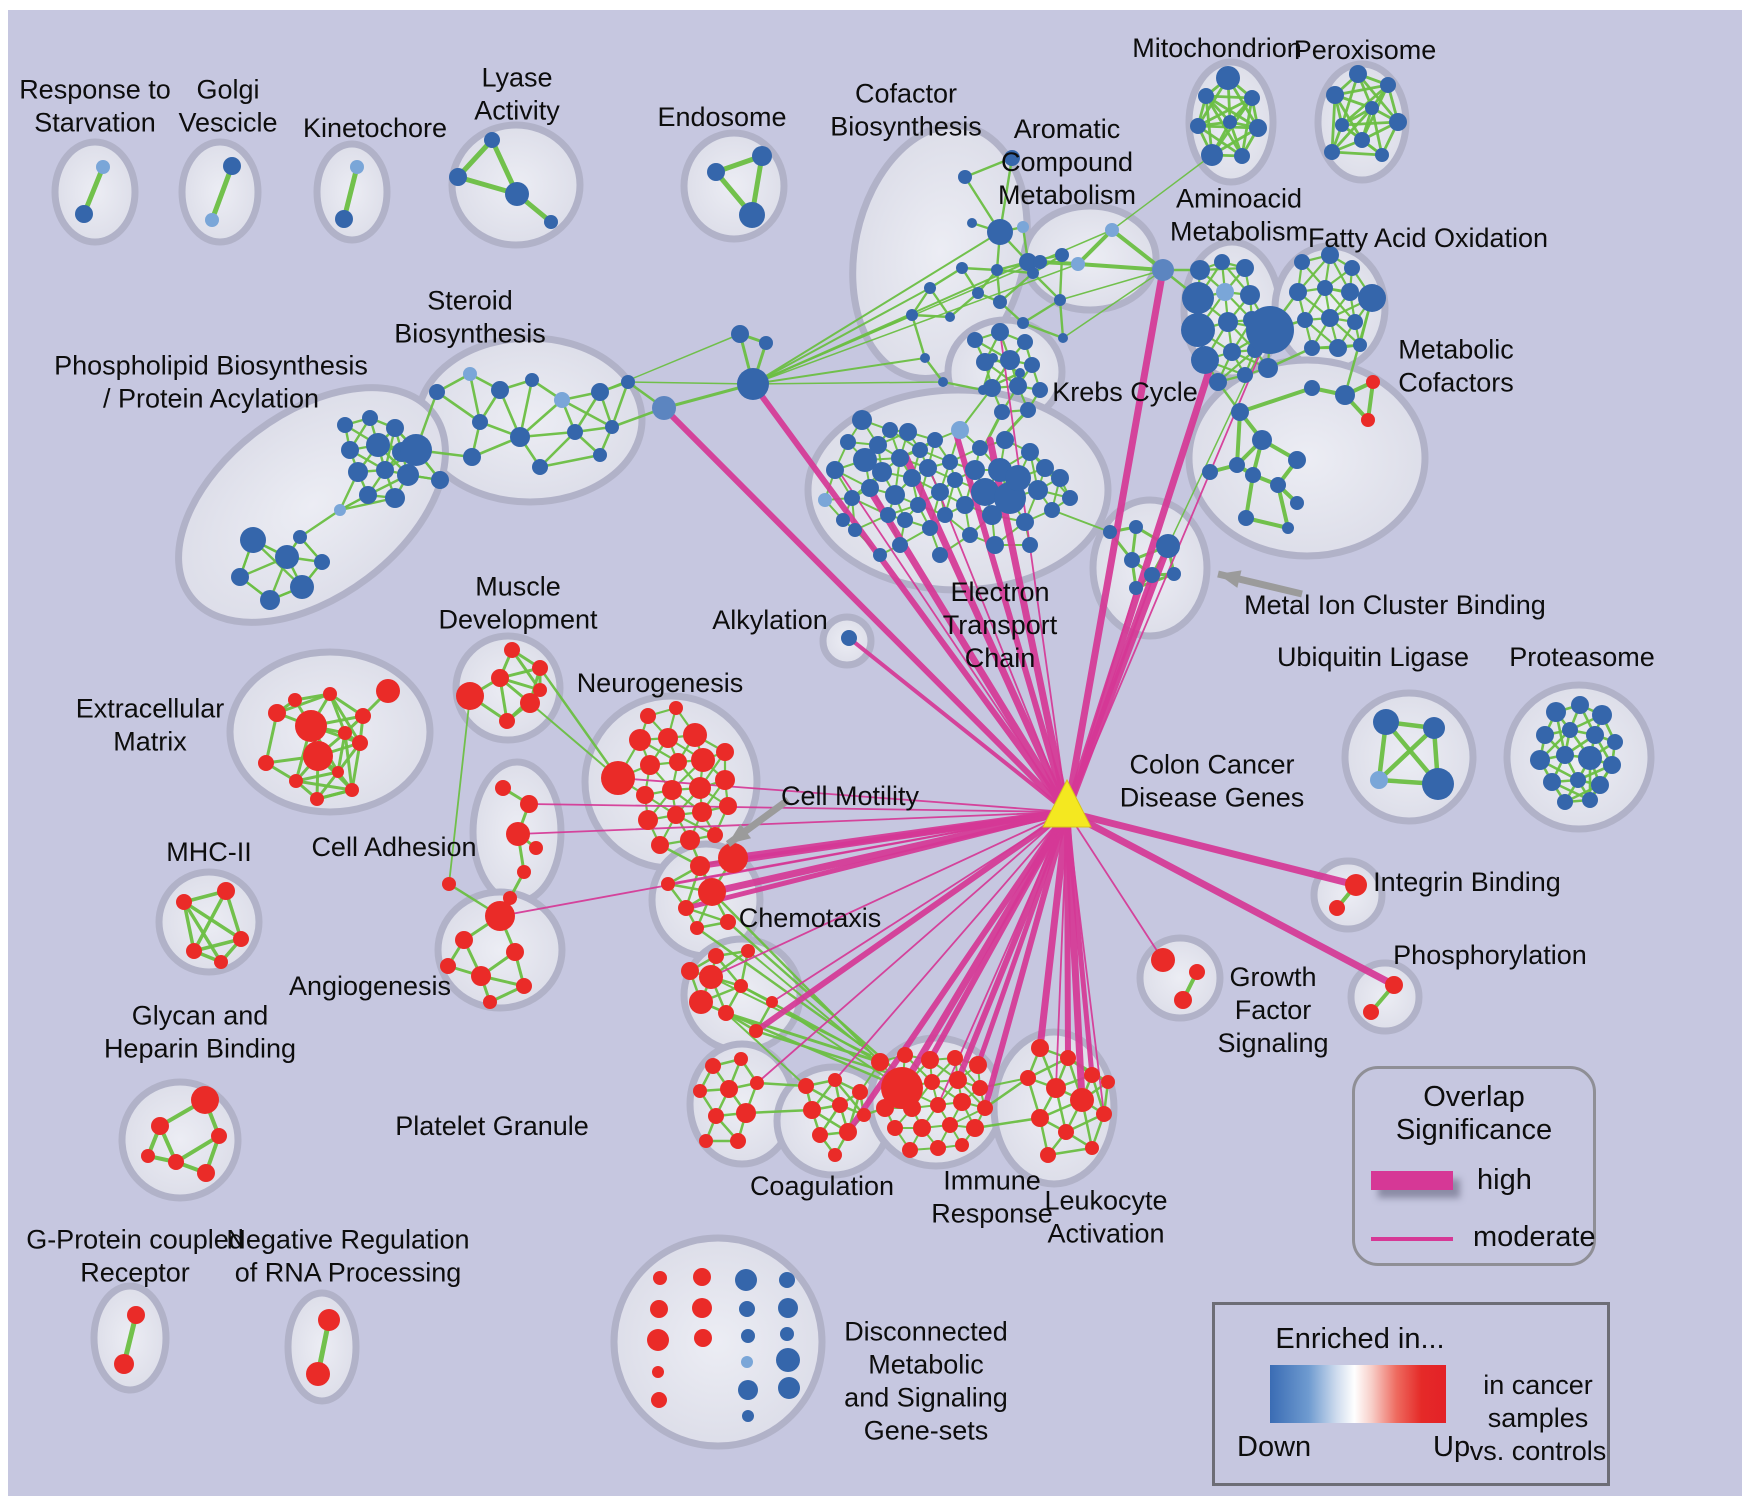 This screenshot has height=1507, width=1750. I want to click on node-mhc-ii, so click(221, 962).